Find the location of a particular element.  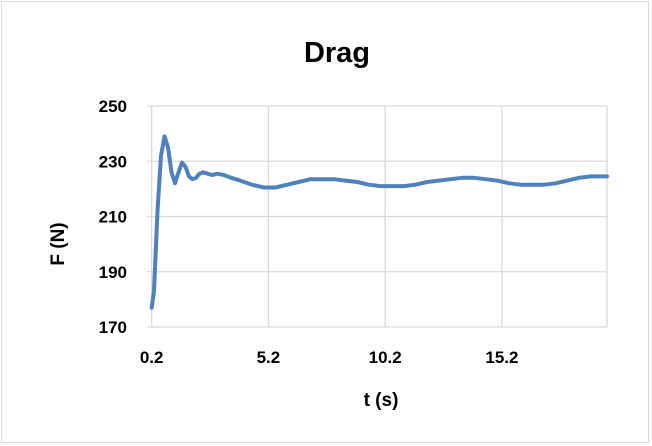

x-tick-labels: 0.2 5.2 10.2 15.2 is located at coordinates (329, 357).